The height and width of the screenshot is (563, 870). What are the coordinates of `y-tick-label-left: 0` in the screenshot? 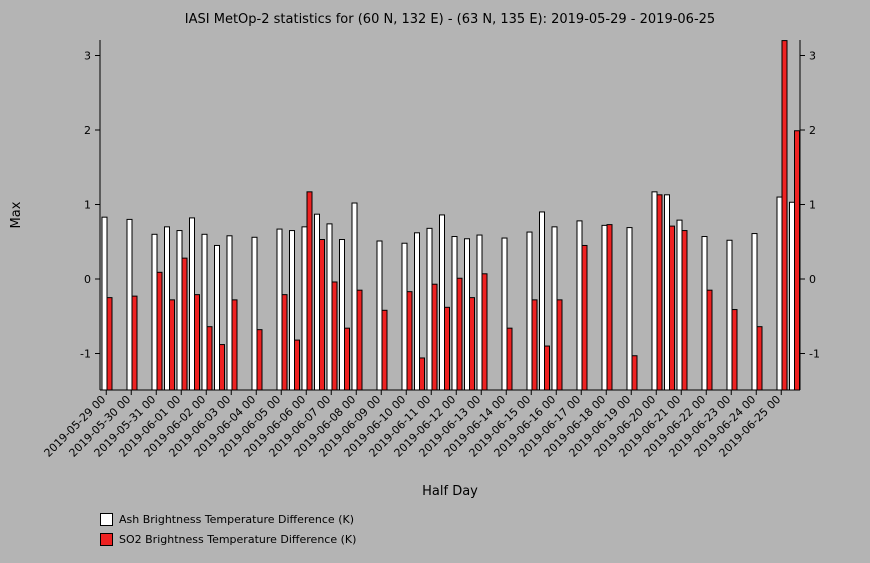 It's located at (87, 279).